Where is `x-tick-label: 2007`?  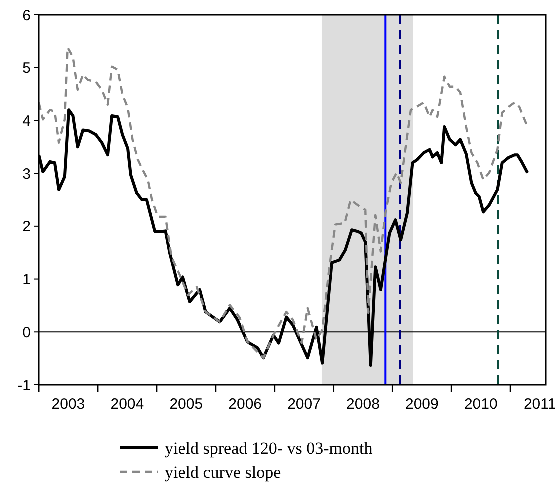
x-tick-label: 2007 is located at coordinates (304, 404).